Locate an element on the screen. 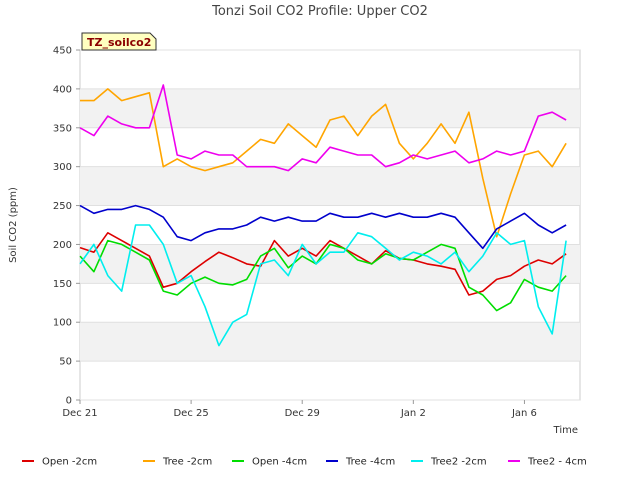 This screenshot has height=480, width=640. y-tick-label: 450 is located at coordinates (62, 51).